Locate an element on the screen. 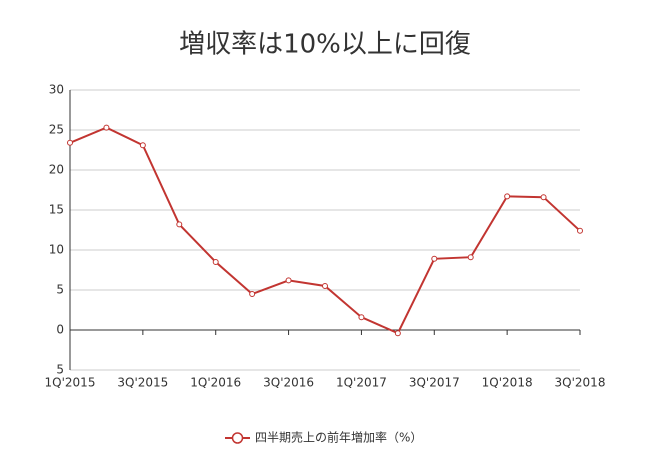  x-tick-label: 3Q'2018 is located at coordinates (580, 383).